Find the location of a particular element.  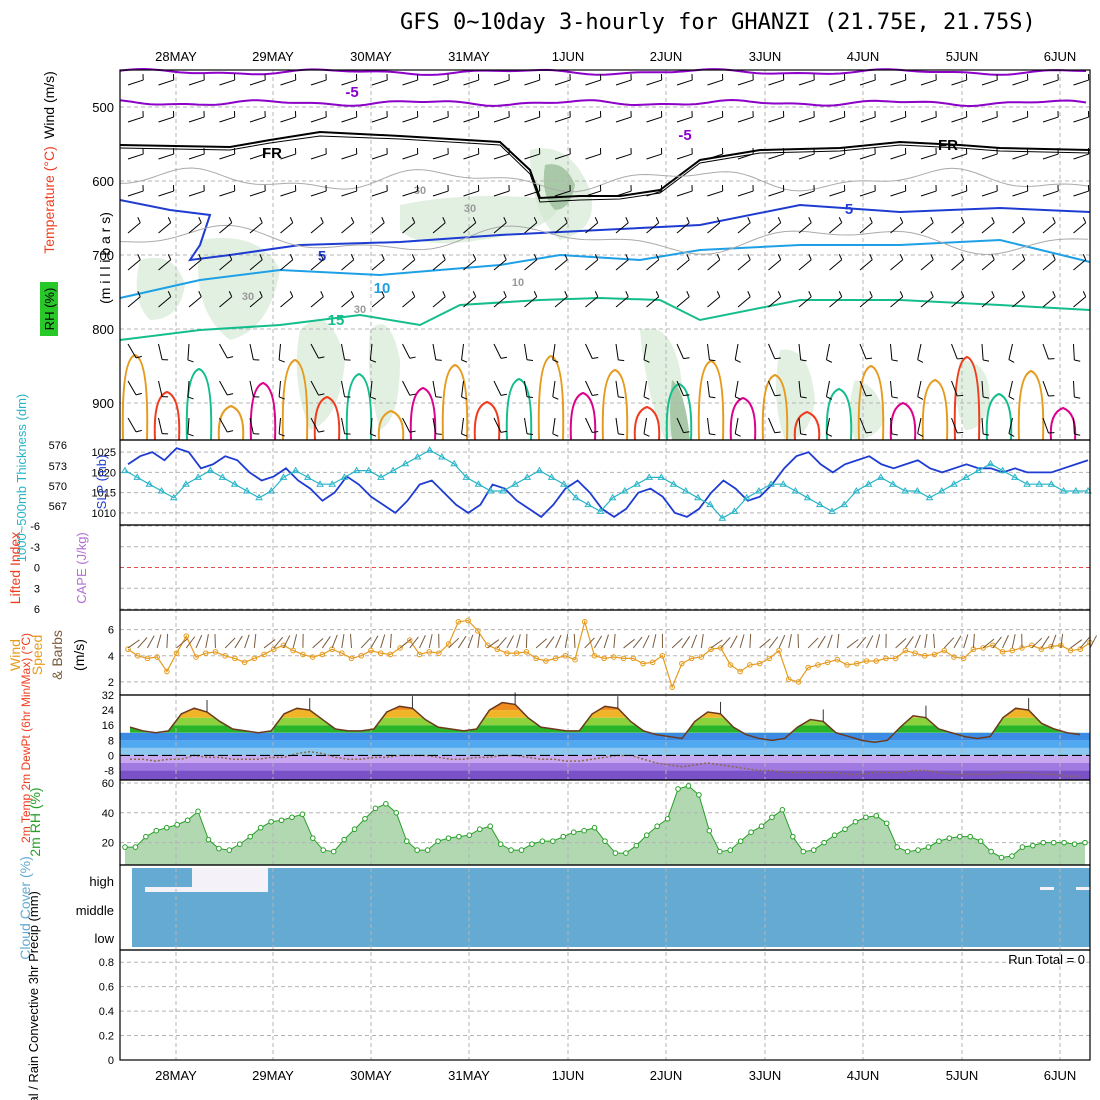

top-date-label: 30MAY is located at coordinates (371, 56).